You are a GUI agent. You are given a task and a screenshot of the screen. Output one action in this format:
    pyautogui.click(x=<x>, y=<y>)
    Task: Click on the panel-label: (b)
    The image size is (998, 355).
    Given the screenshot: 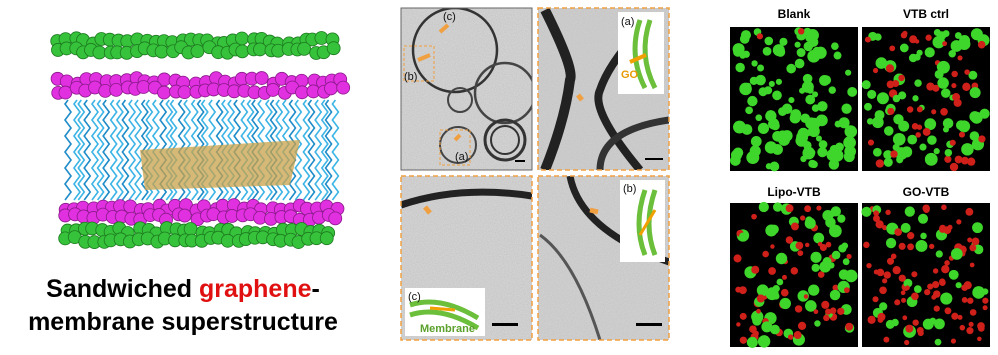 What is the action you would take?
    pyautogui.click(x=629, y=189)
    